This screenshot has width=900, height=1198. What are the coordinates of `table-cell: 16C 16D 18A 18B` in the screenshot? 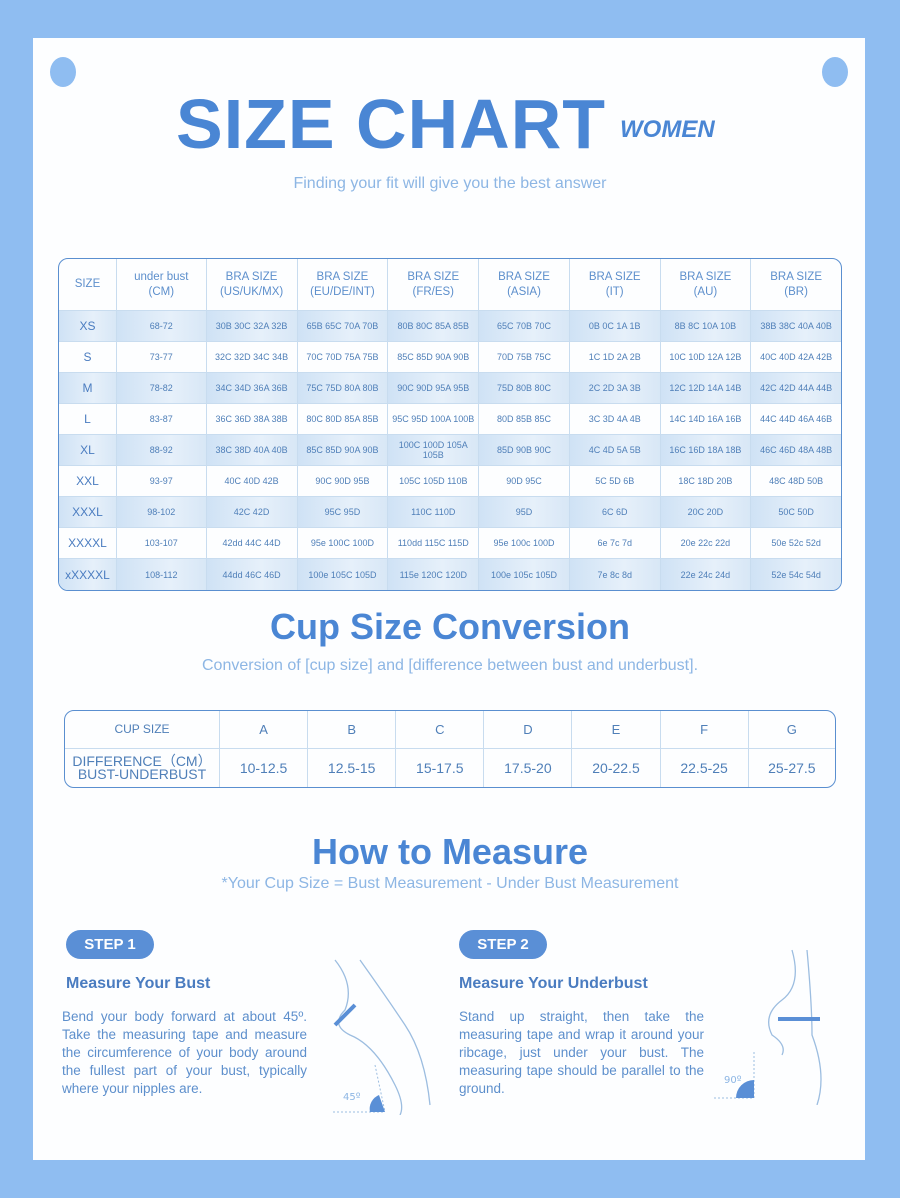 It's located at (706, 450).